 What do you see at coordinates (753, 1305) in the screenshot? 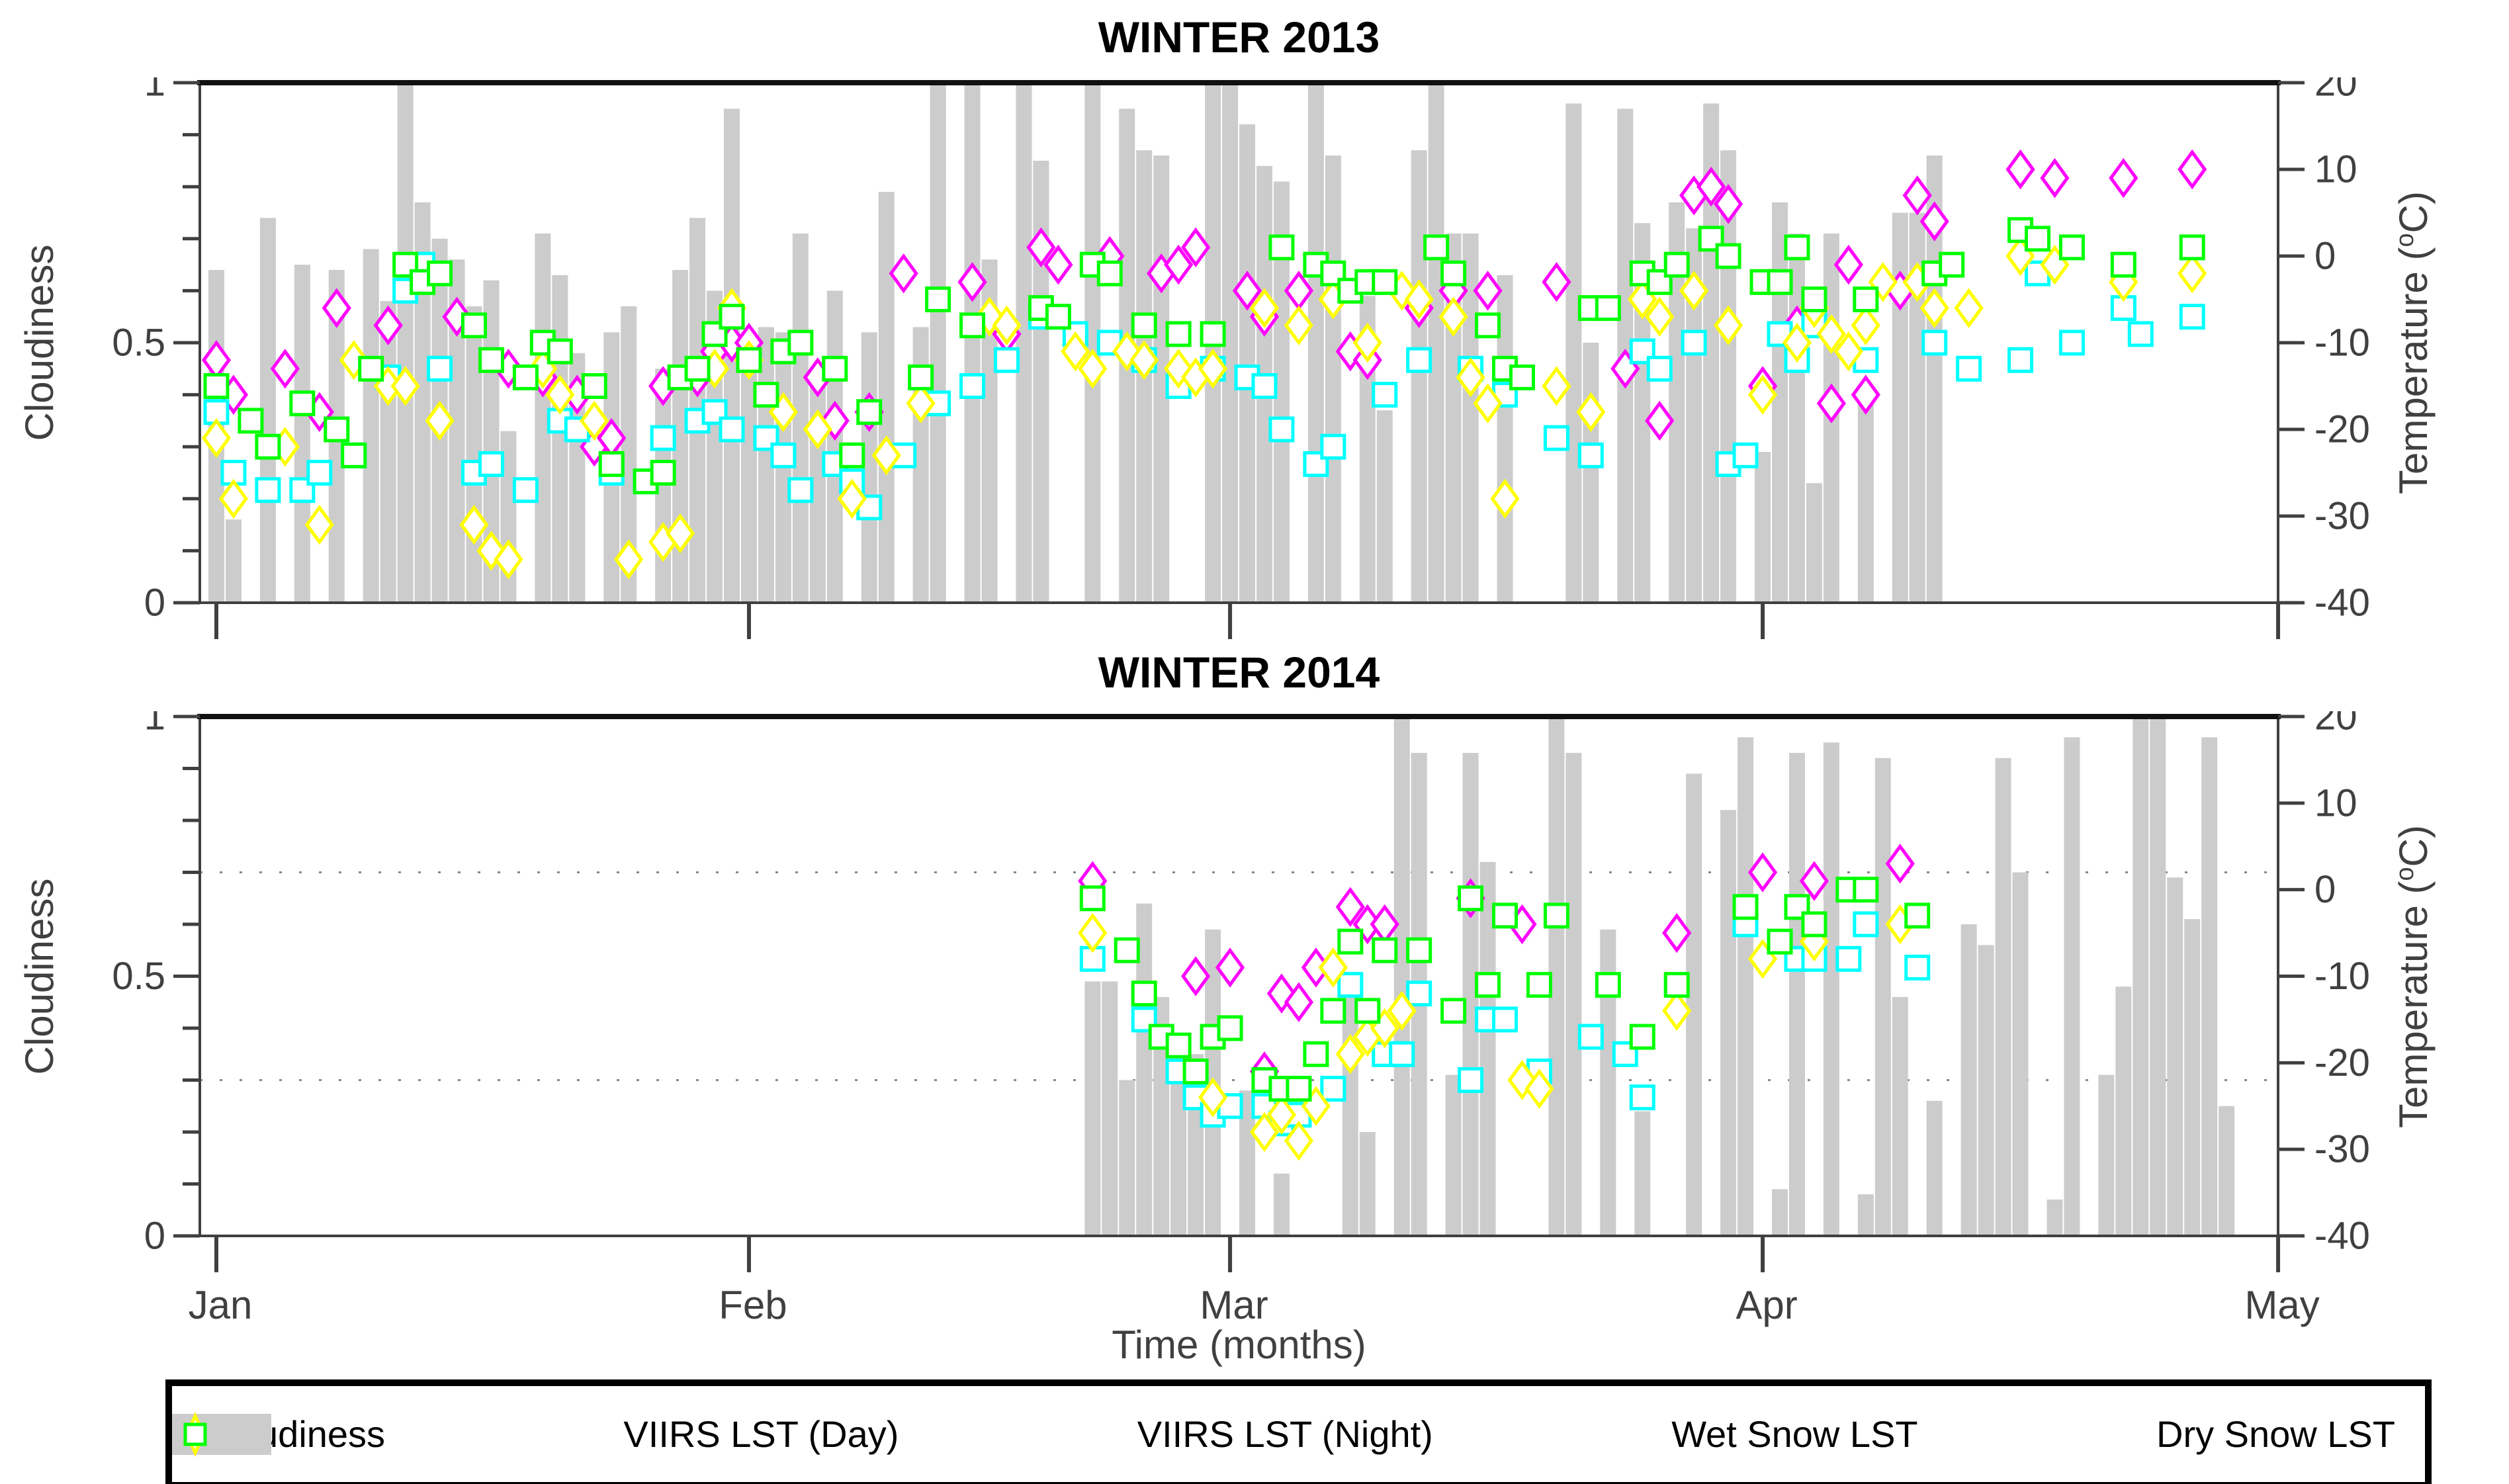
I see `x-month-tick-label: Feb` at bounding box center [753, 1305].